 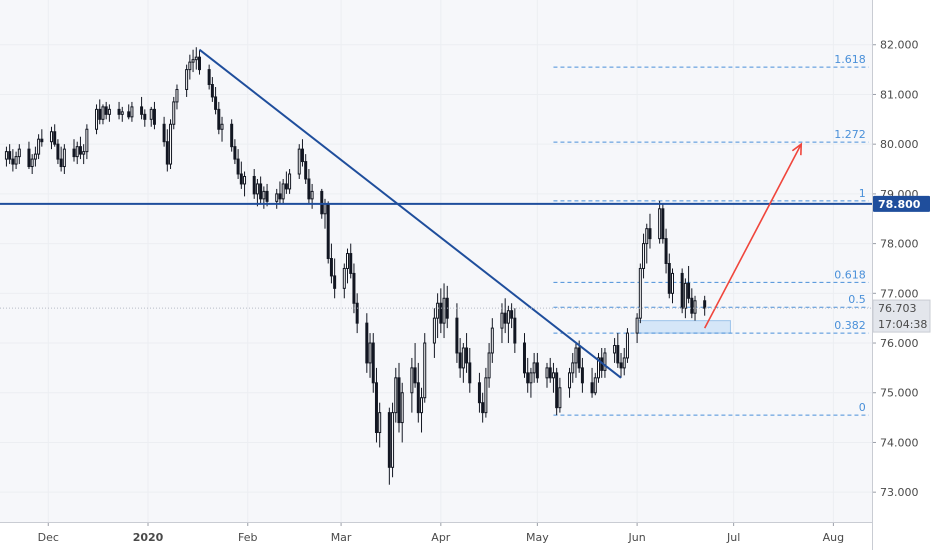 I want to click on y-tick-label: 80.000, so click(x=899, y=144).